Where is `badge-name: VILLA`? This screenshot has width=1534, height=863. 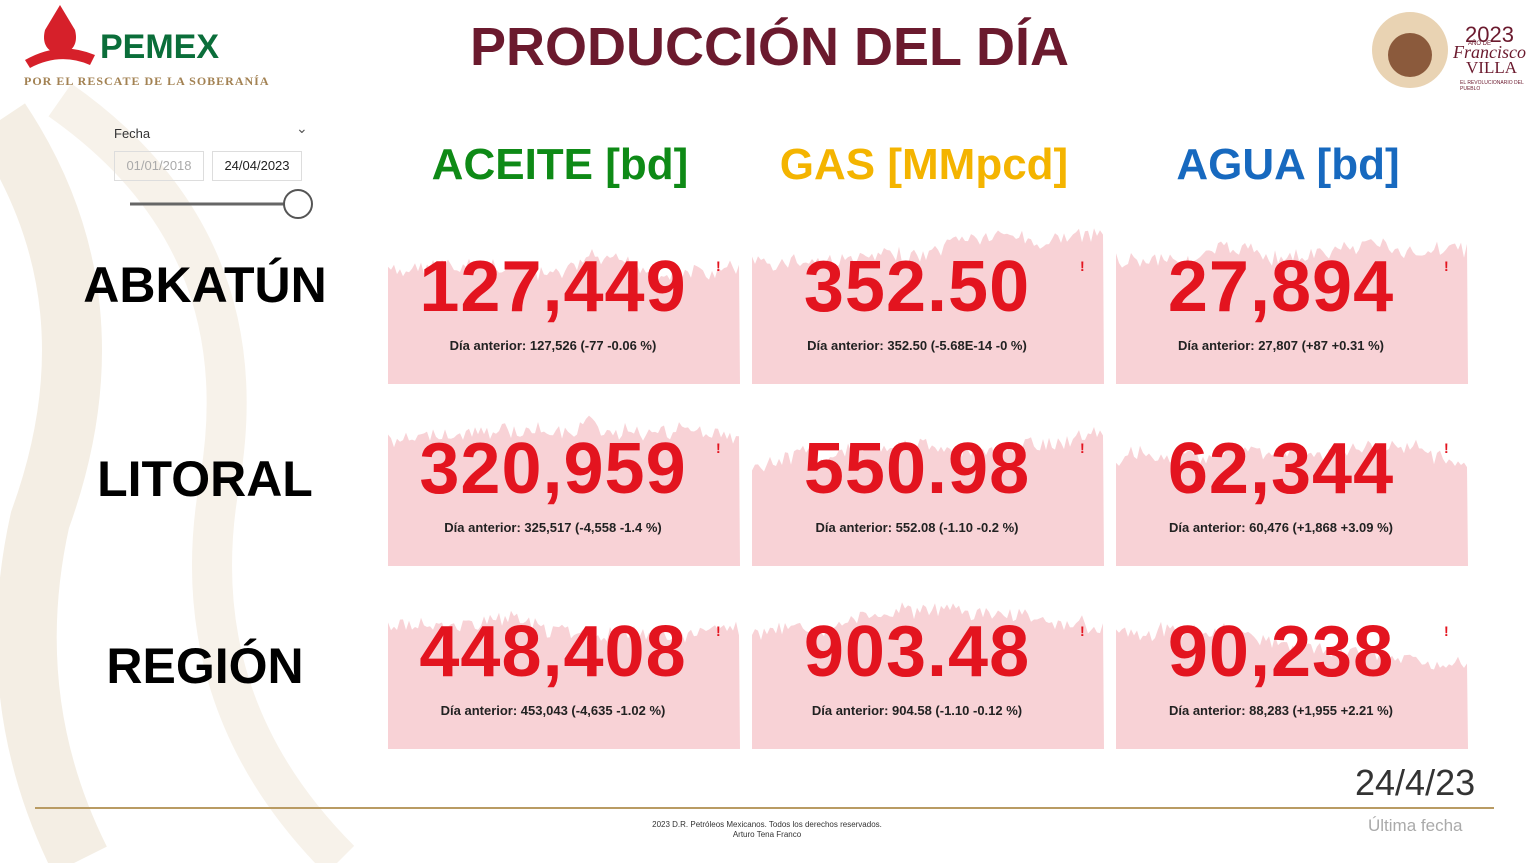 badge-name: VILLA is located at coordinates (1491, 67).